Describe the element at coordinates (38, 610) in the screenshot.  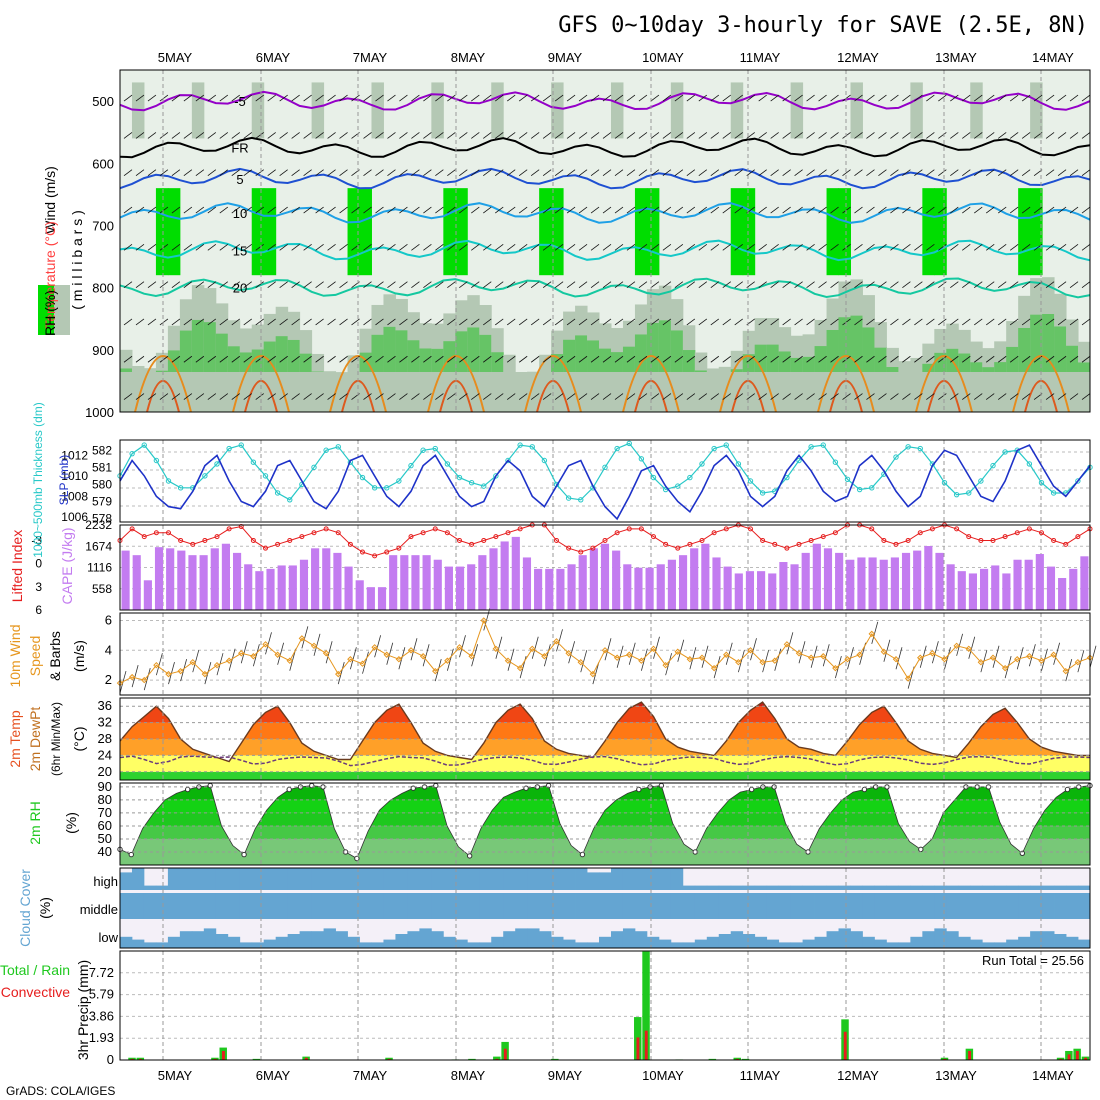
I see `li-tick-label: 6` at that location.